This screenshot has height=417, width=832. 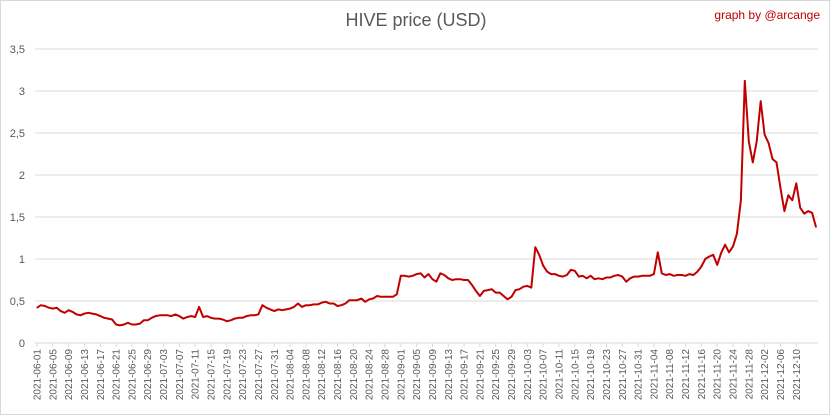 I want to click on chart-credit: graph by @arcange, so click(x=767, y=15).